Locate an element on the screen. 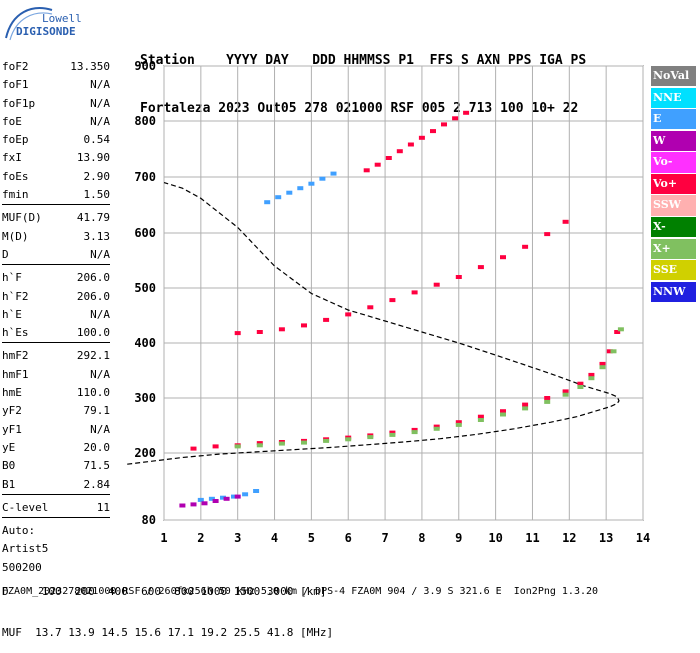  header-value: 2 is located at coordinates (457, 108).